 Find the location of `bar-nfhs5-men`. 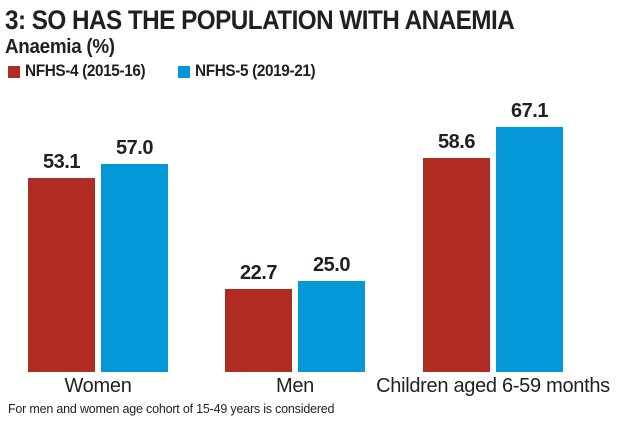

bar-nfhs5-men is located at coordinates (331, 326).